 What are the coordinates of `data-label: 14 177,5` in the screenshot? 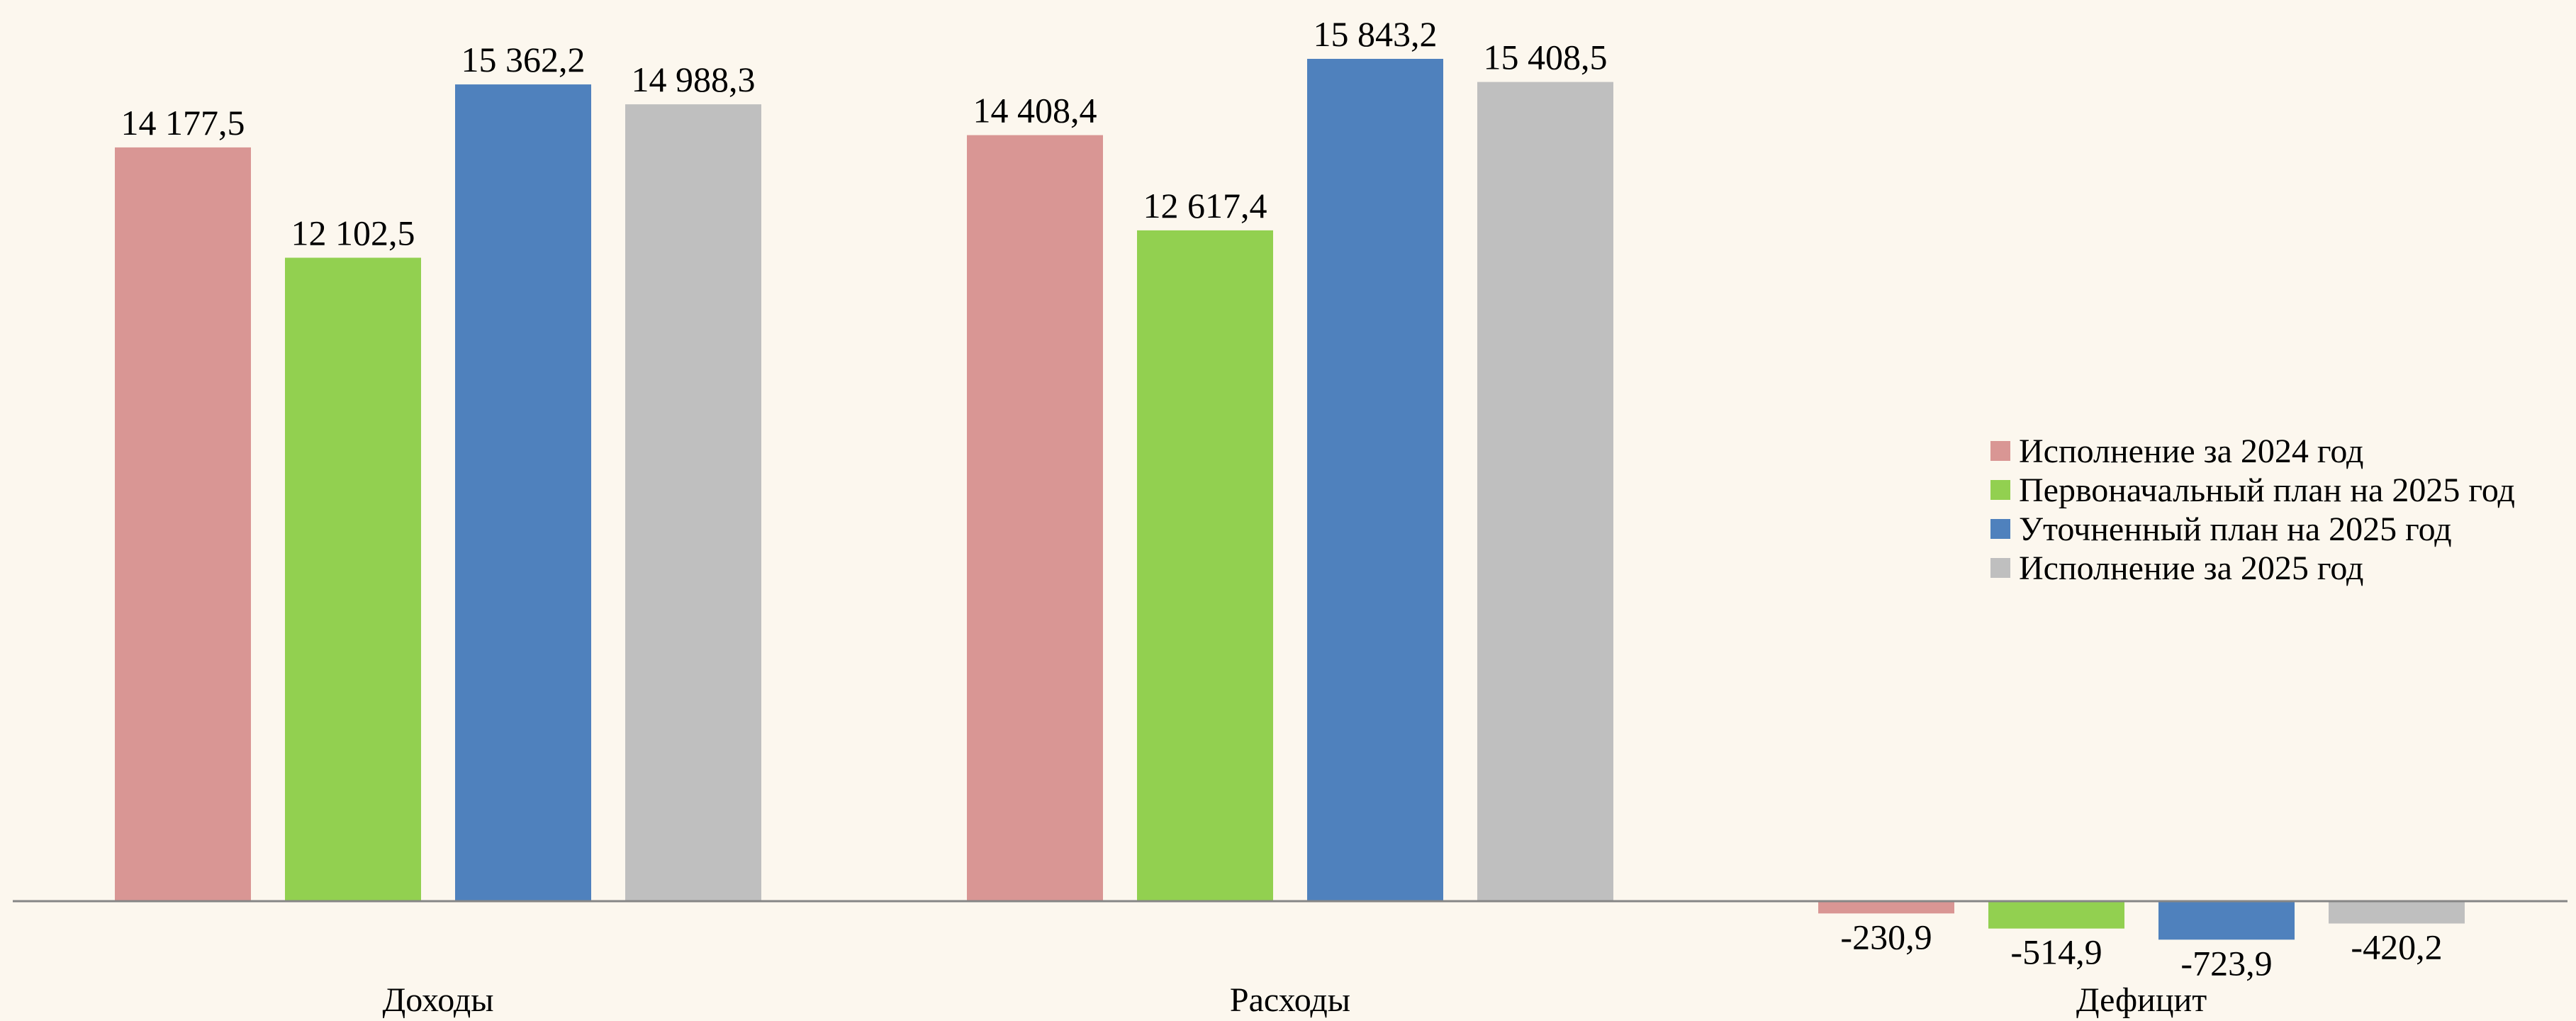 It's located at (183, 123).